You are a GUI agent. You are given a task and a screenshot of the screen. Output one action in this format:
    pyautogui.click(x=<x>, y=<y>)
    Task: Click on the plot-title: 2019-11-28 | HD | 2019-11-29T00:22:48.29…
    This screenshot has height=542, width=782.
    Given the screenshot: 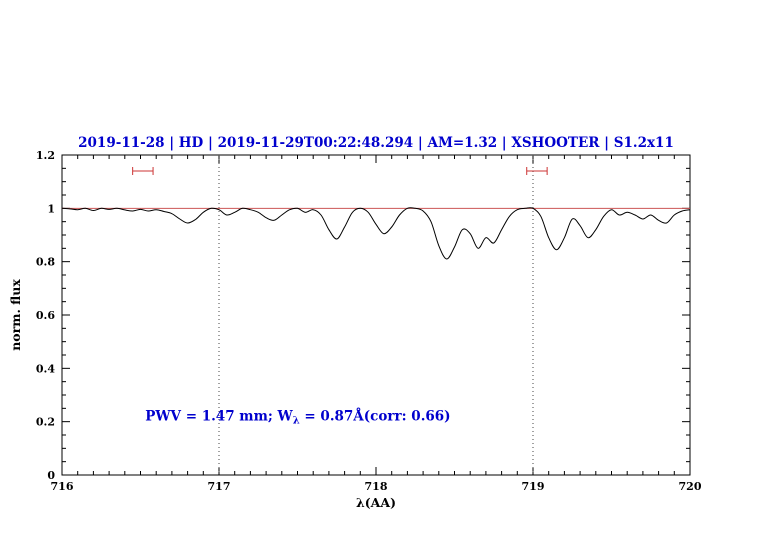 What is the action you would take?
    pyautogui.click(x=376, y=143)
    